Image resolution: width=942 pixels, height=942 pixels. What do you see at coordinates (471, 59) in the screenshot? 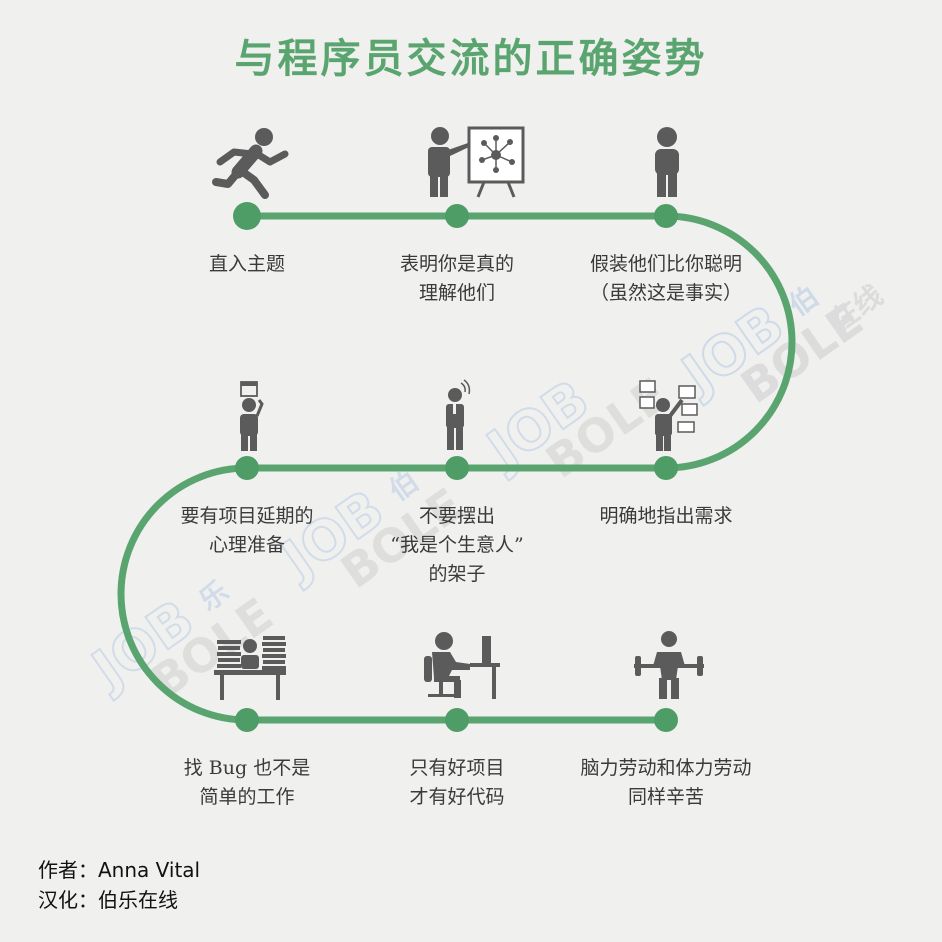
I see `page-title: 与程序员交流的正确姿势` at bounding box center [471, 59].